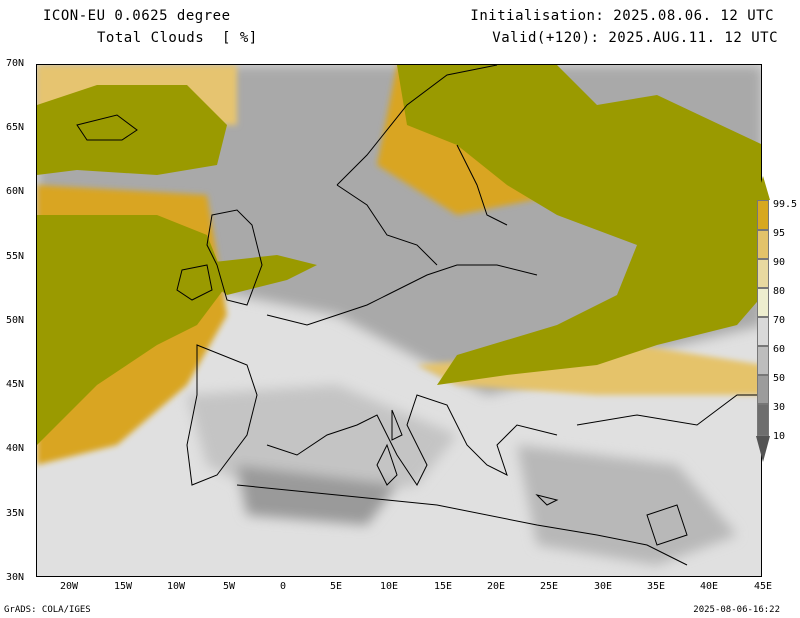 The width and height of the screenshot is (800, 618). What do you see at coordinates (15, 320) in the screenshot?
I see `lat-label-50n: 50N` at bounding box center [15, 320].